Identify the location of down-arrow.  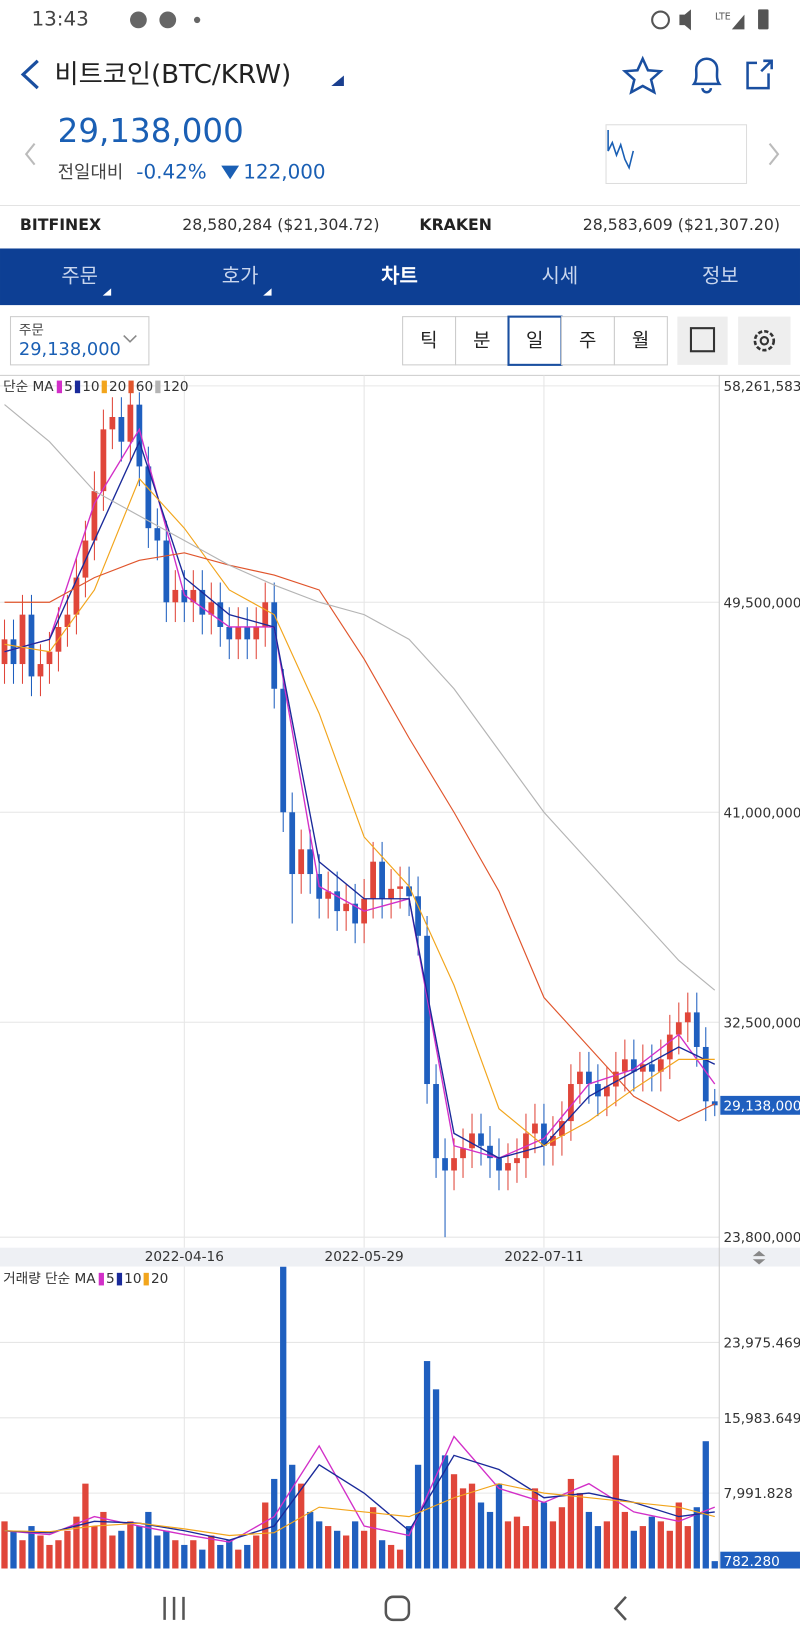
(230, 172).